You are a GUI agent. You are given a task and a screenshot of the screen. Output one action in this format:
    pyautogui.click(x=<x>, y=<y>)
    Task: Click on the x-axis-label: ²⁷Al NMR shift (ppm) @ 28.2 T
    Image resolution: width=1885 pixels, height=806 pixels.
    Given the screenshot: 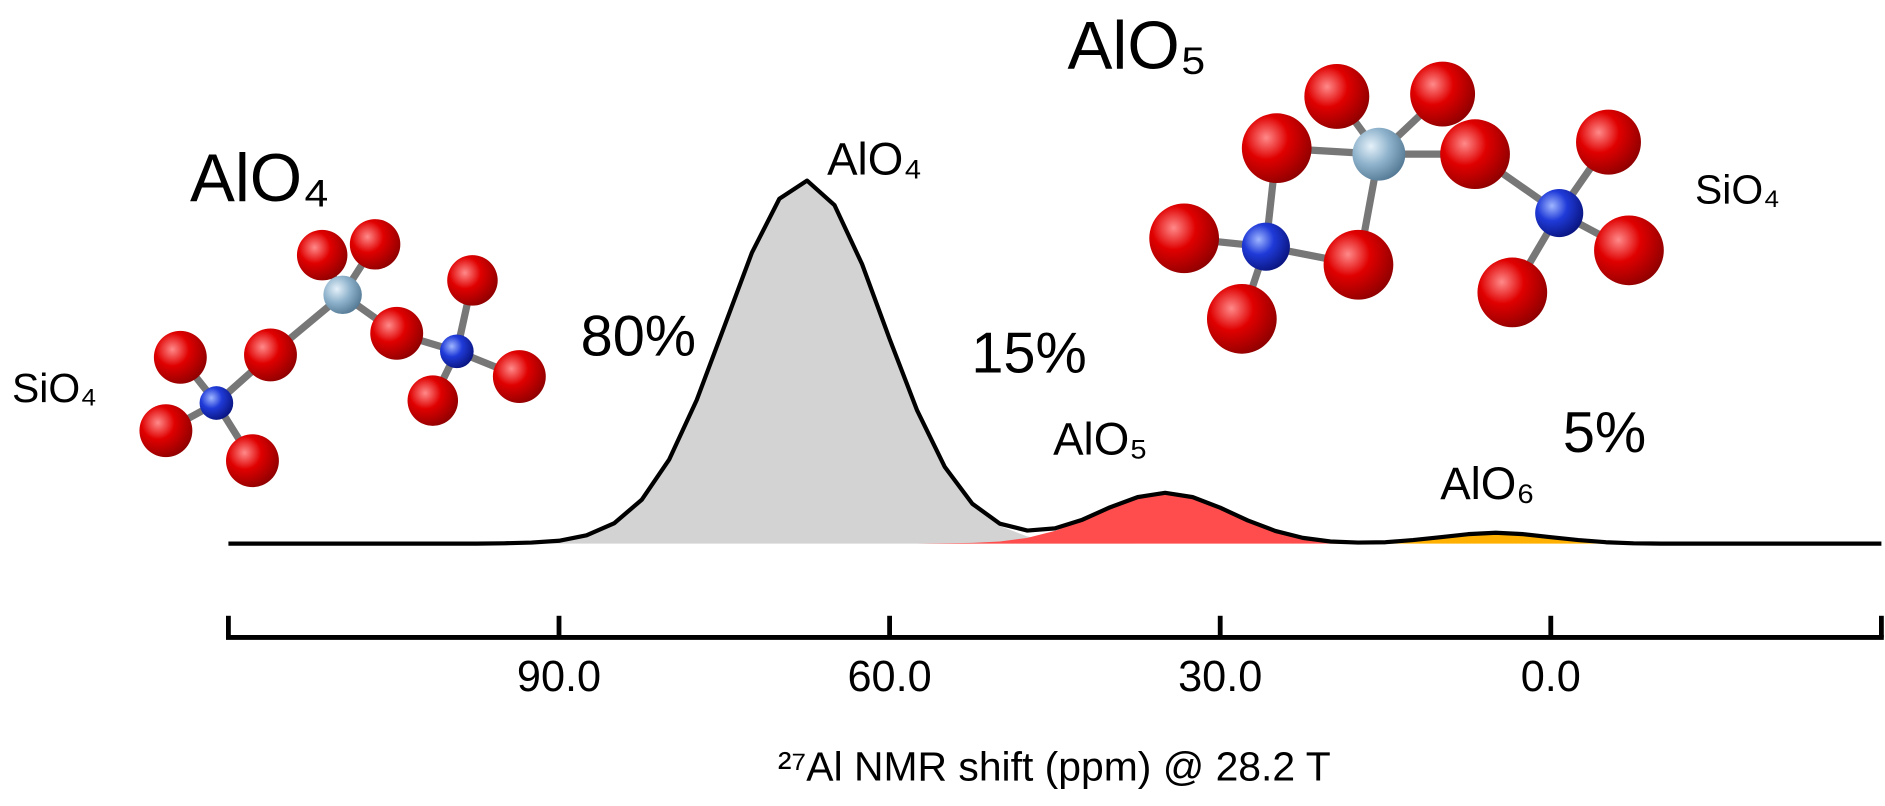 What is the action you would take?
    pyautogui.click(x=1054, y=766)
    